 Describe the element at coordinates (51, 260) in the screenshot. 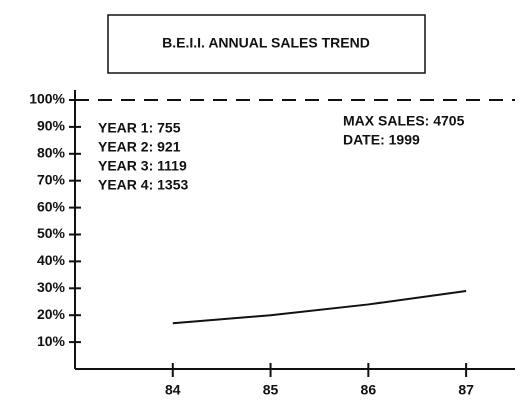

I see `y-tick-label: 40%` at that location.